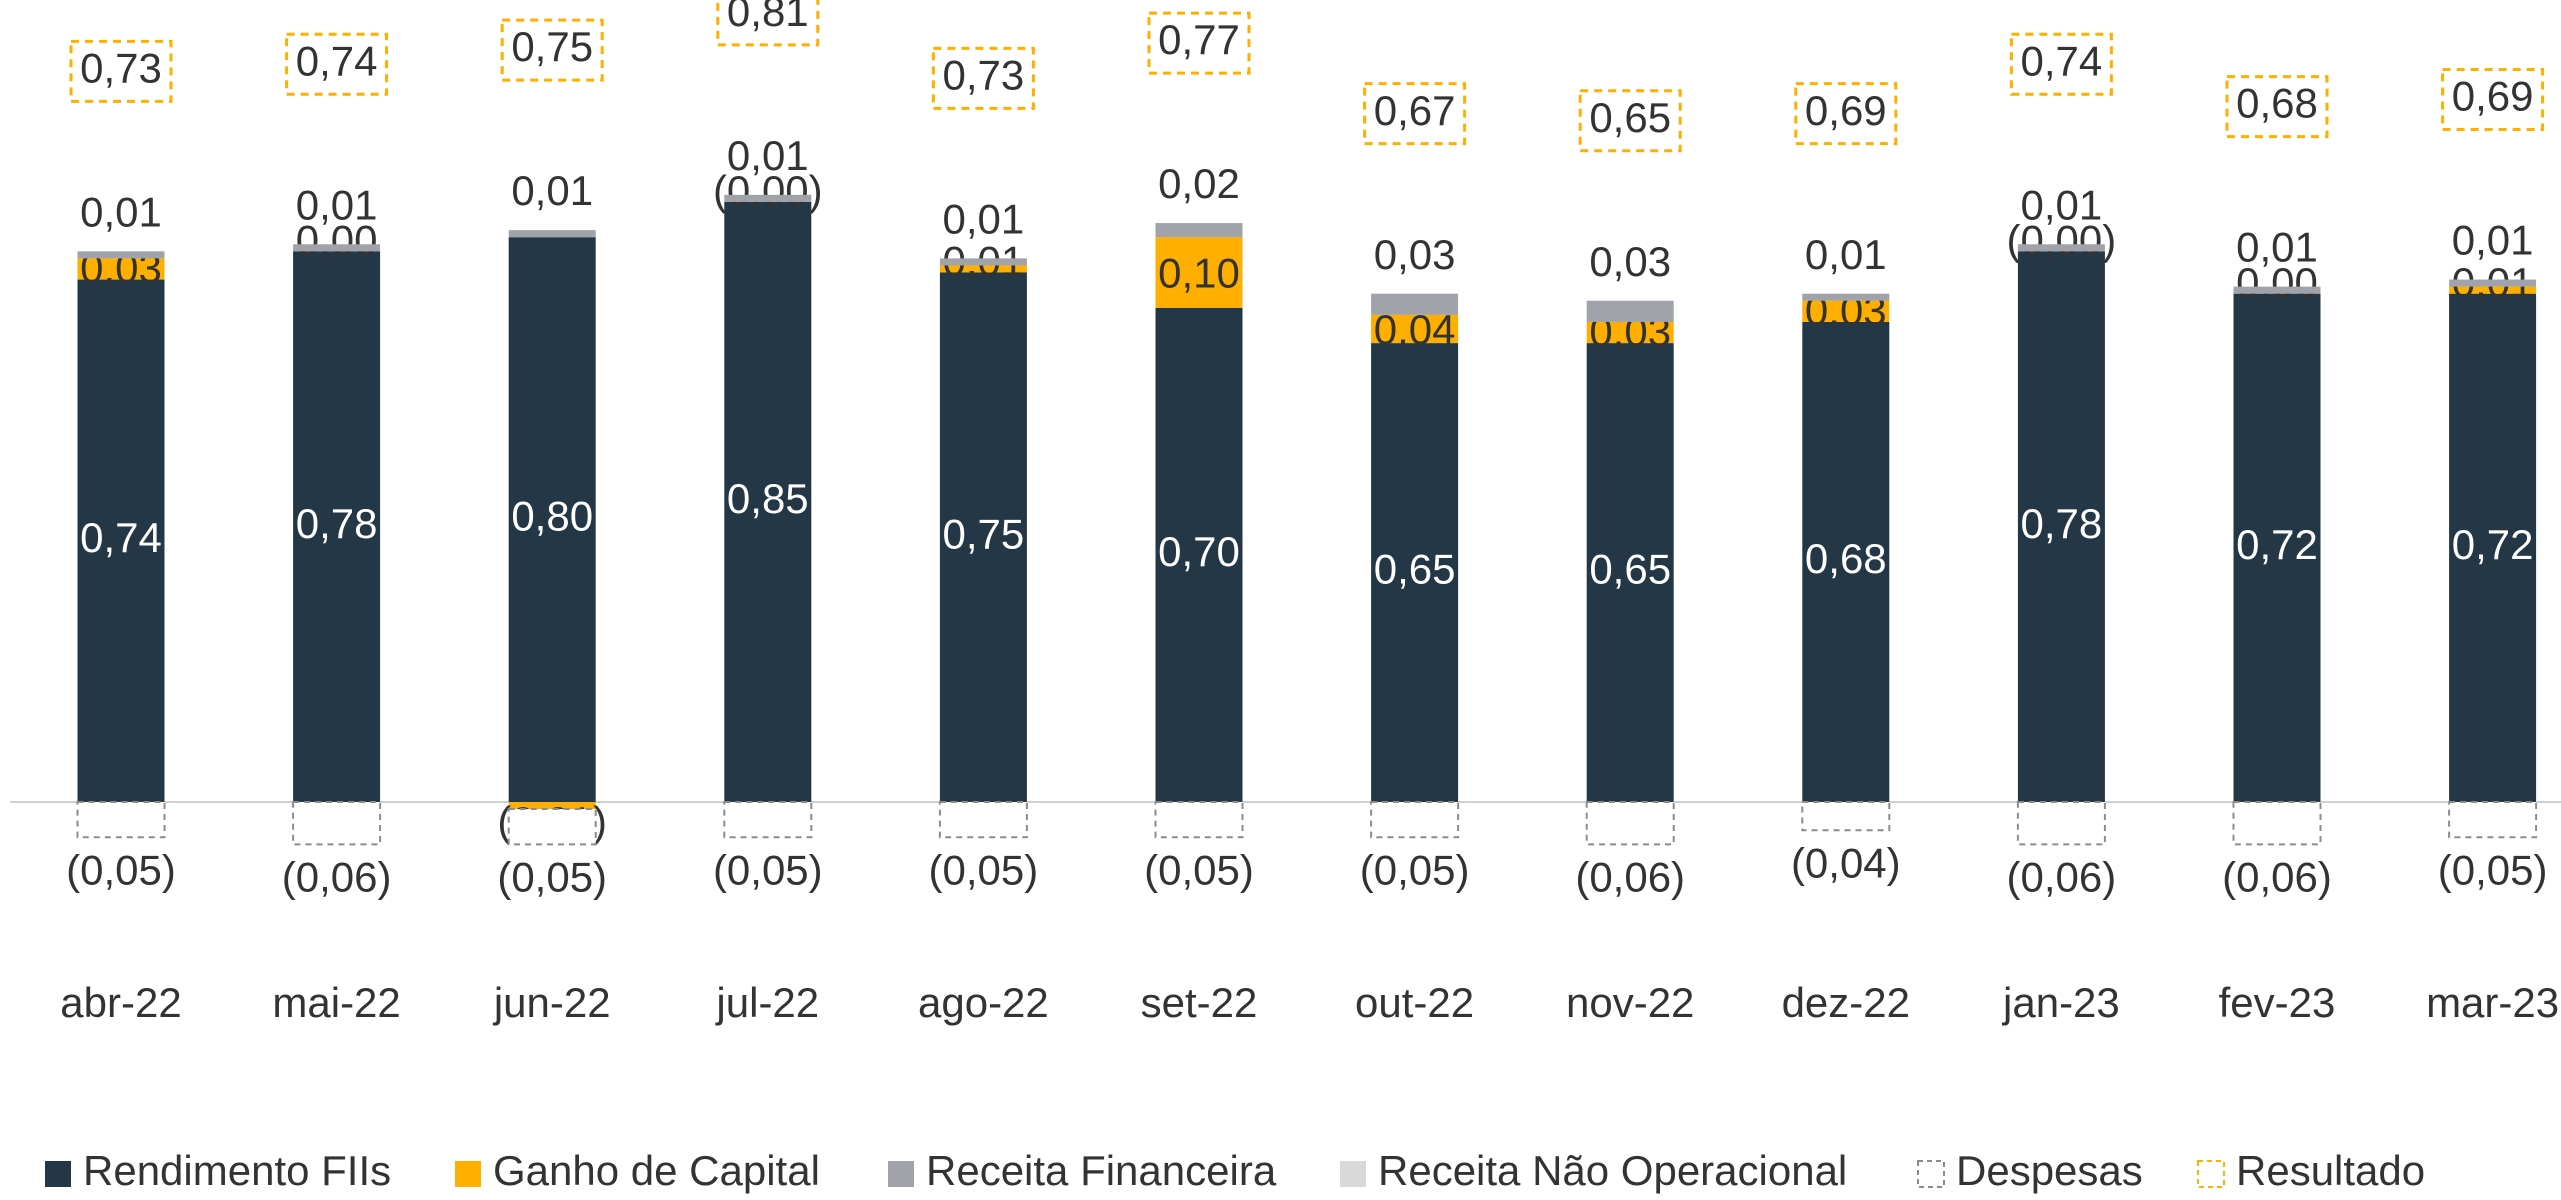 The height and width of the screenshot is (1200, 2561). I want to click on total-label: 0,68, so click(2277, 103).